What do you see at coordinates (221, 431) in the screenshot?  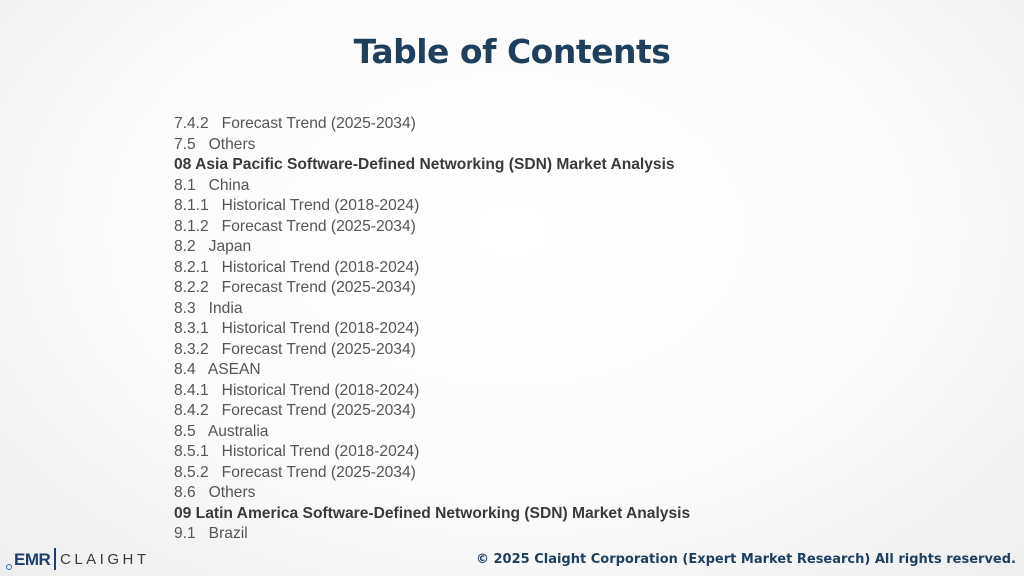 I see `toc-item: 8.5 Australia` at bounding box center [221, 431].